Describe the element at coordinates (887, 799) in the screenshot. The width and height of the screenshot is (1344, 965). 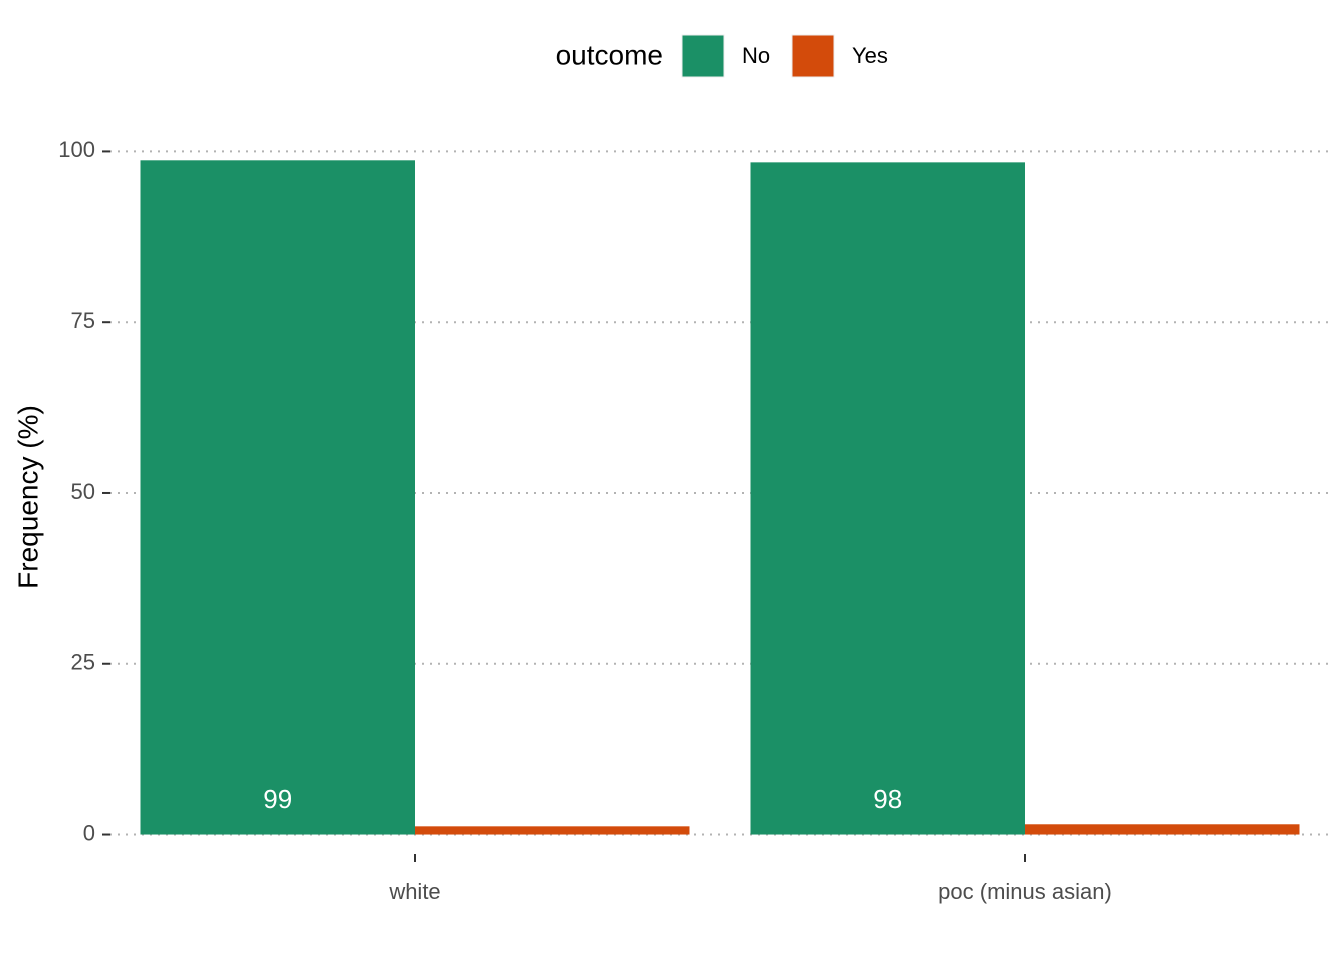
I see `data-label: 98` at that location.